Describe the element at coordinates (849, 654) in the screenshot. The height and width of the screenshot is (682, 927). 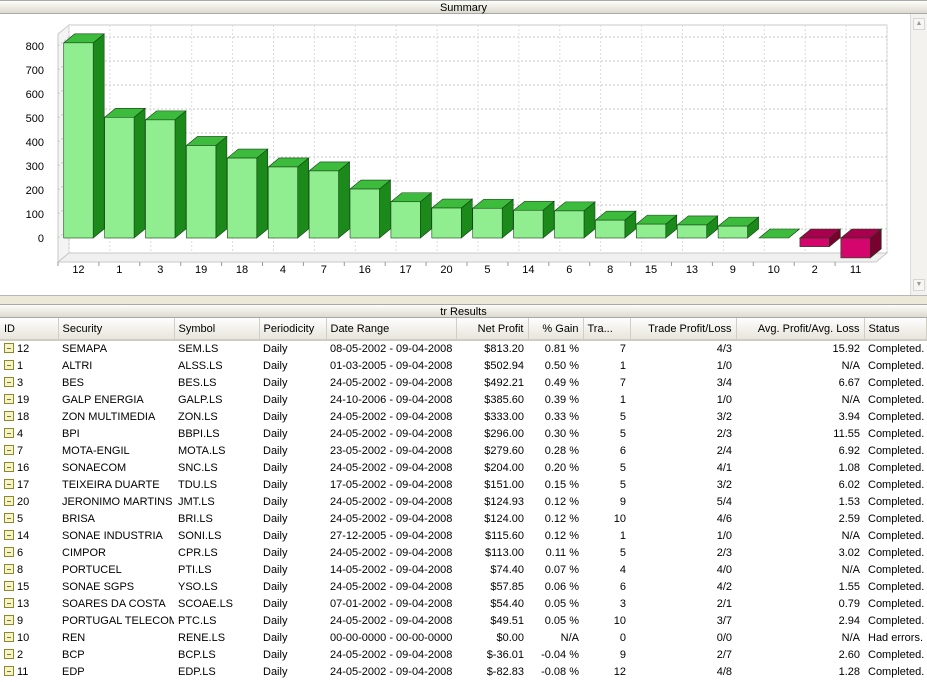
I see `cell-avg-profit-loss: 2.60` at that location.